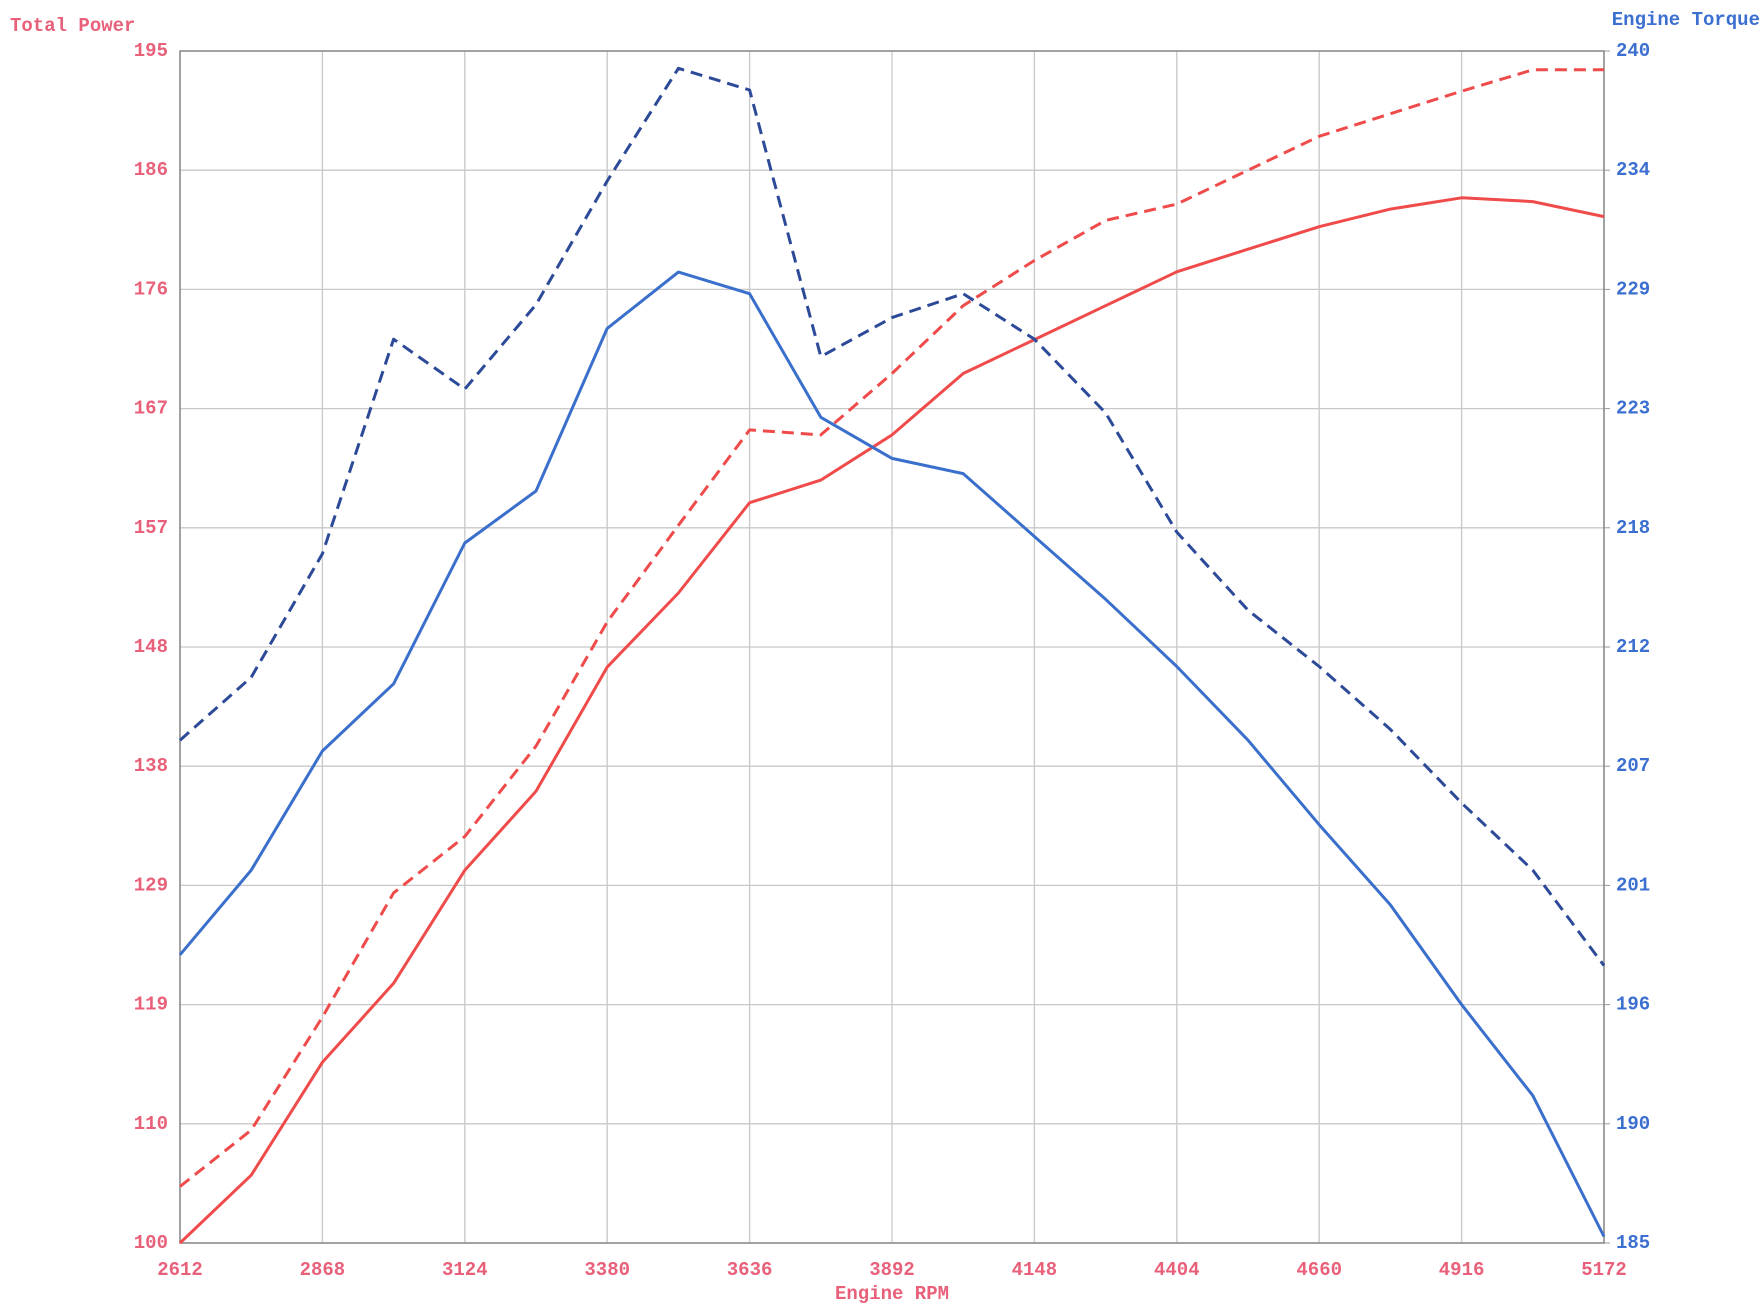 Image resolution: width=1763 pixels, height=1305 pixels. I want to click on y2-tick-label: 229, so click(1633, 289).